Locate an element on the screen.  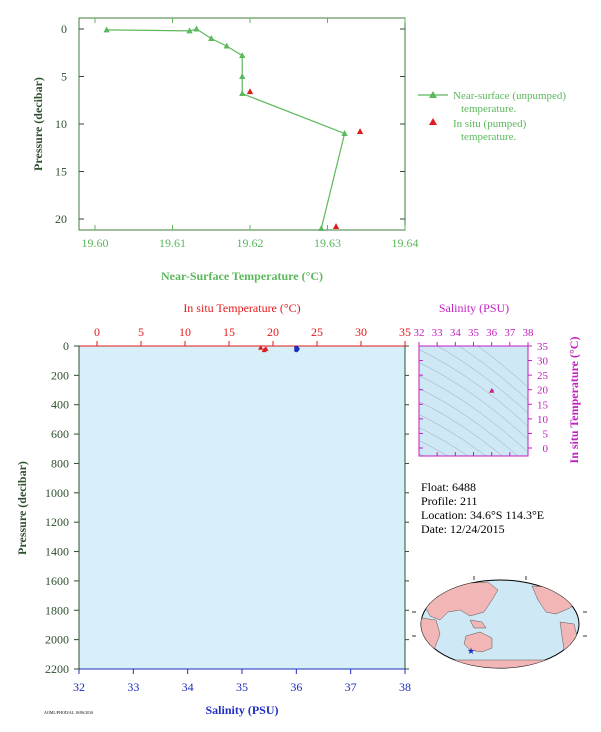
pressure-tick-label: 1400 is located at coordinates (57, 552).